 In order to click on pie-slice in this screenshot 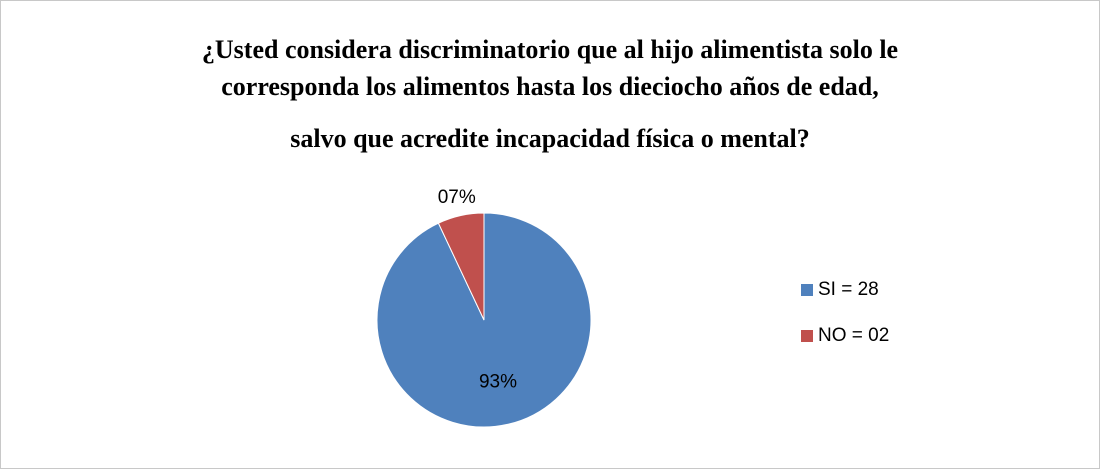, I will do `click(461, 266)`.